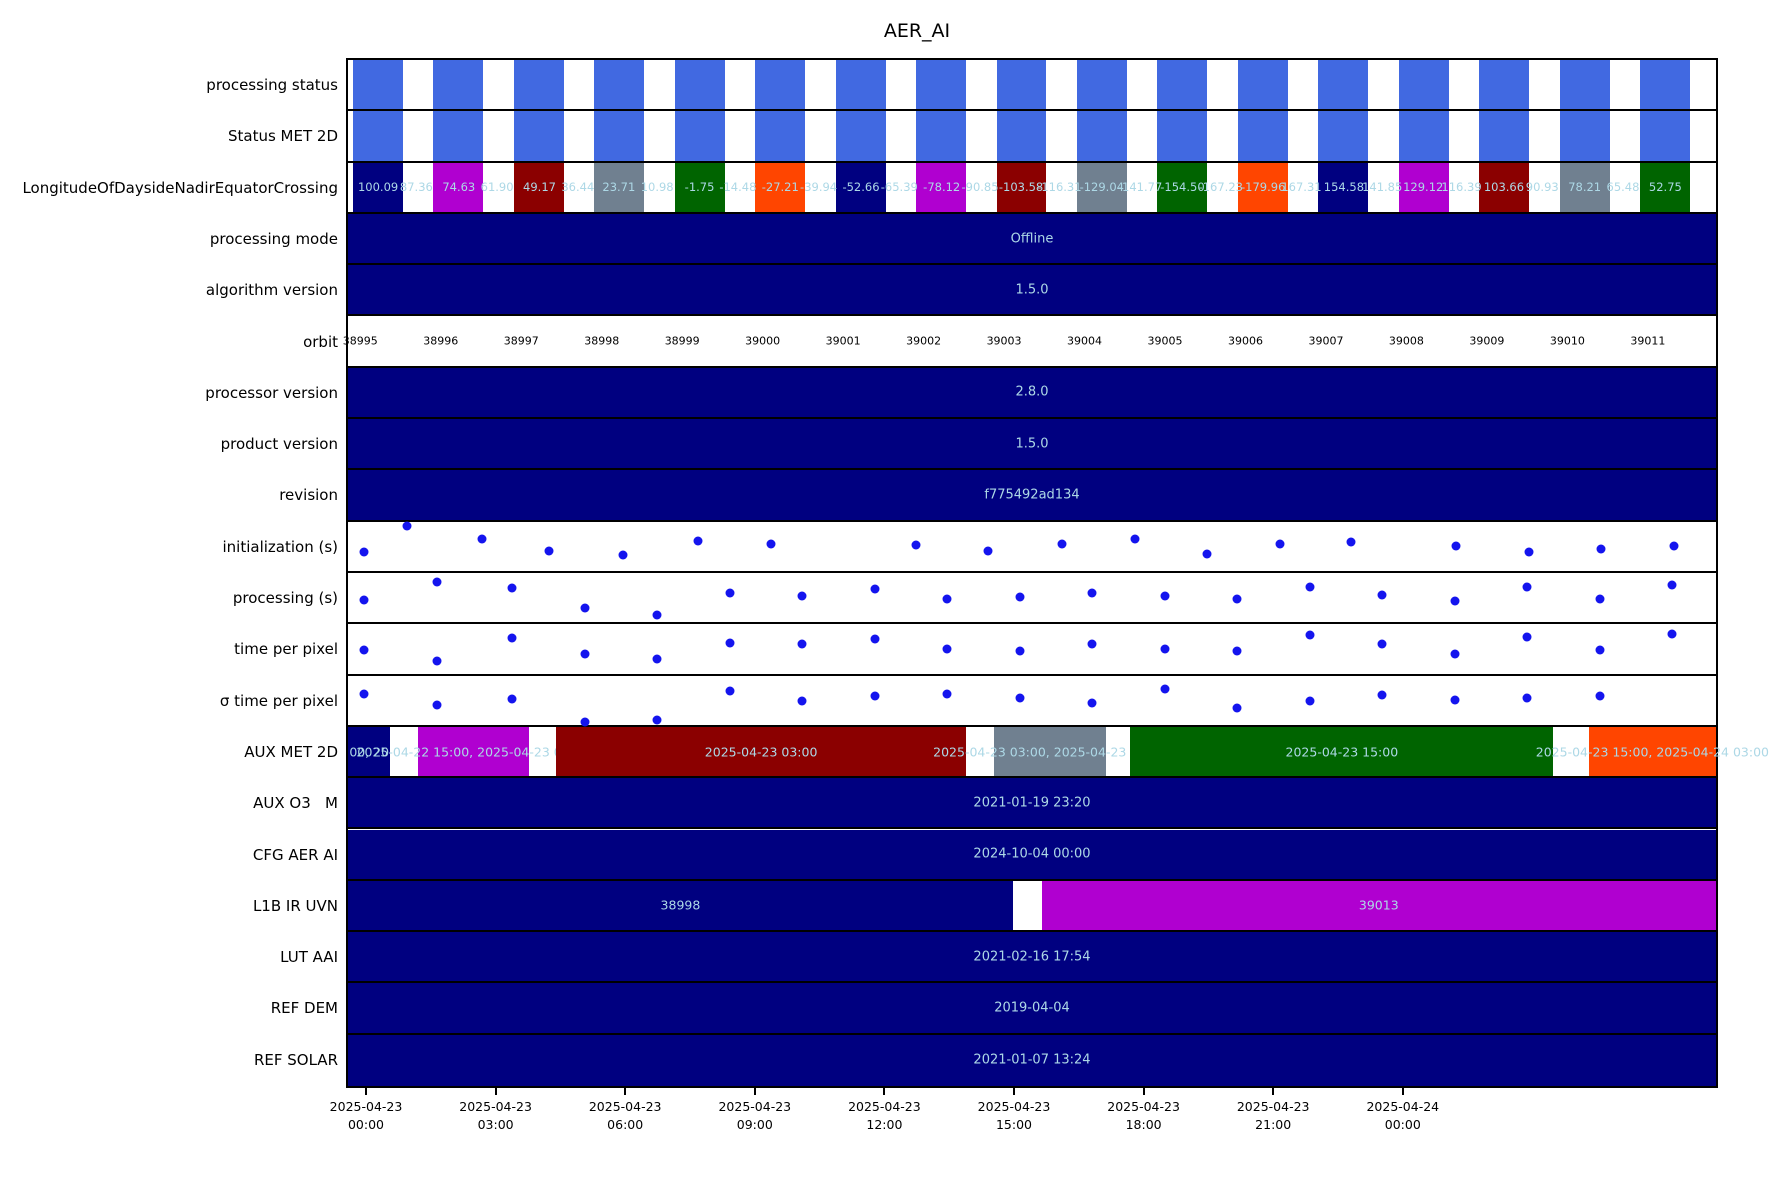 This screenshot has width=1771, height=1181. I want to click on x-tick-time: 00:00, so click(366, 1125).